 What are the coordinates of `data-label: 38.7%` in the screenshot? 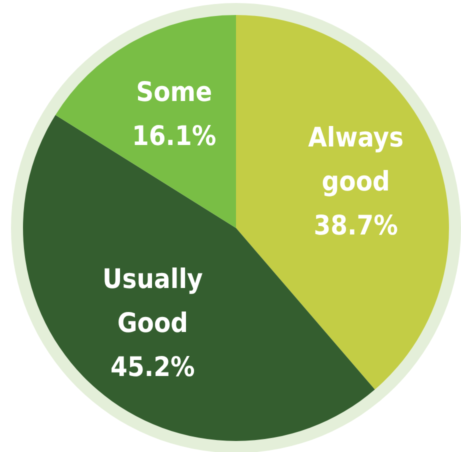 It's located at (356, 226).